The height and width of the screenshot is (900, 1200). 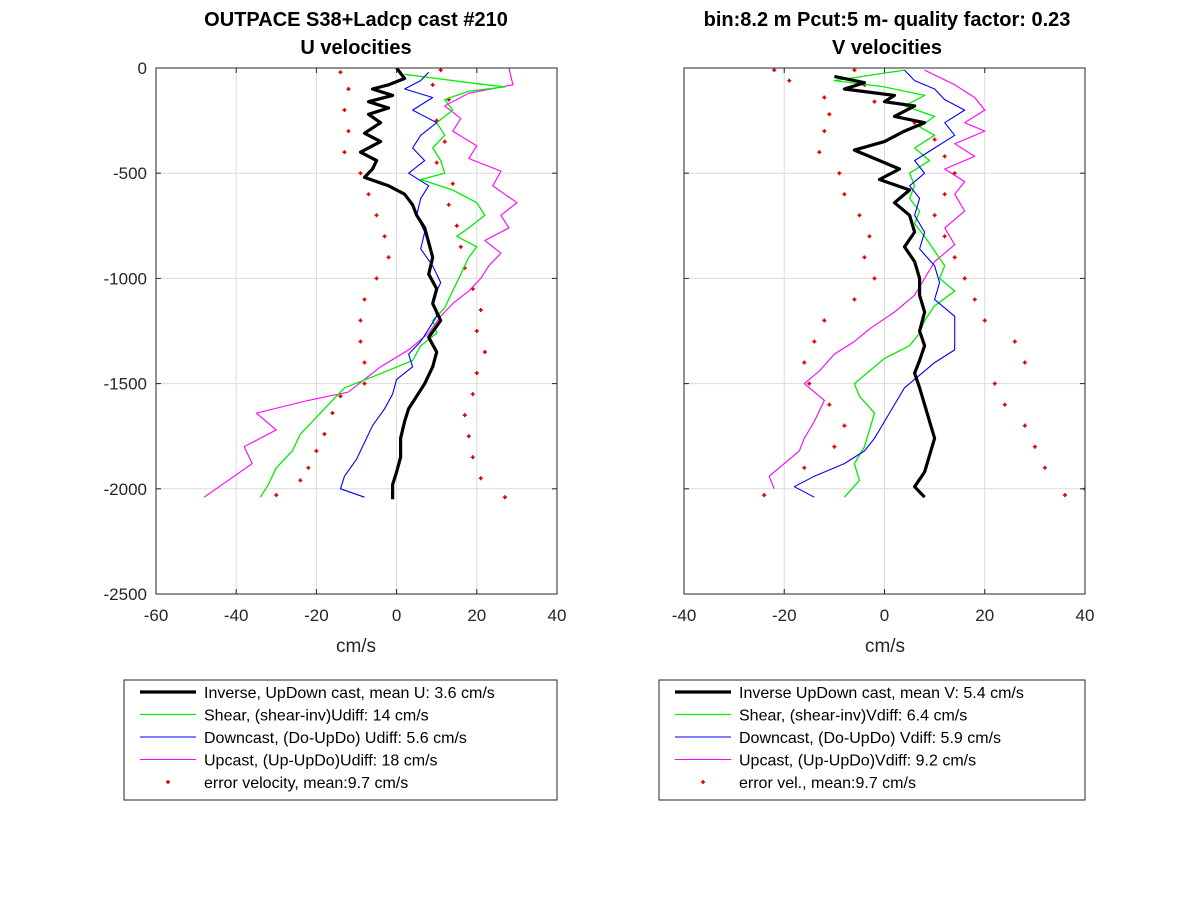 I want to click on left-title: OUTPACE S38+Ladcp cast #210, so click(x=356, y=20).